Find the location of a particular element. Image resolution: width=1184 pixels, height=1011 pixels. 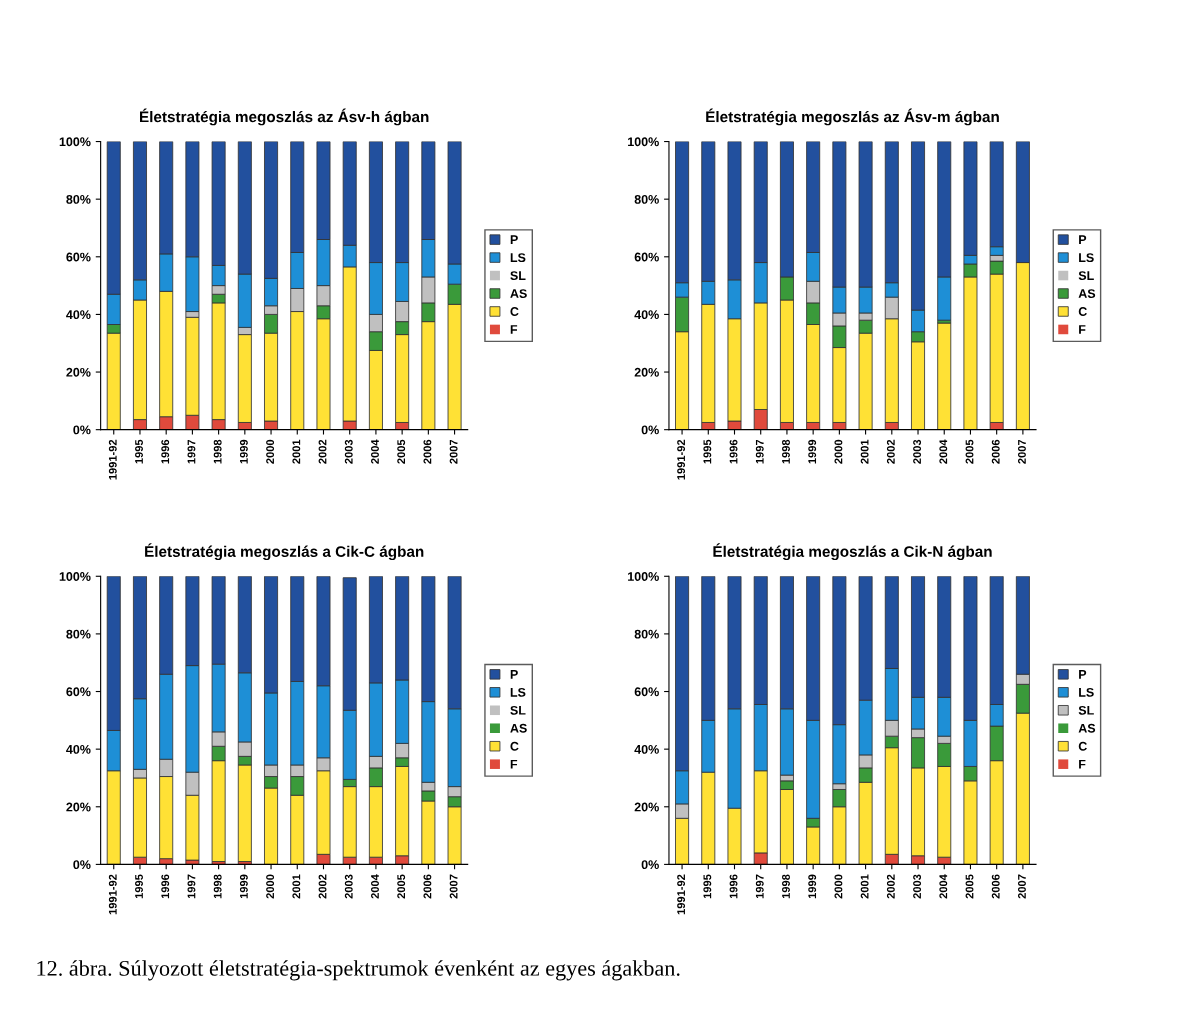

chart-title: Életstratégia megoszlás a Cik-N ágban is located at coordinates (852, 552).